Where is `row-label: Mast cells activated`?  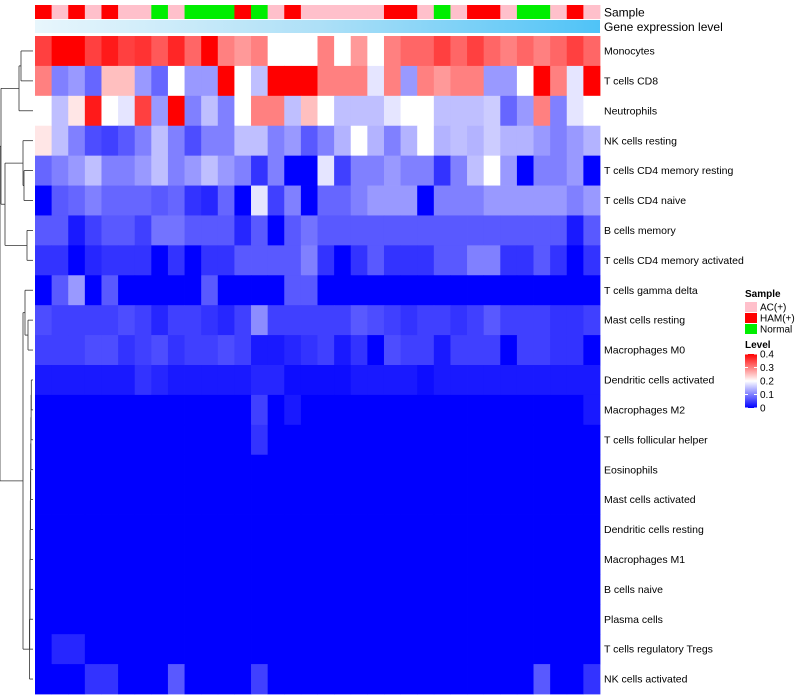
row-label: Mast cells activated is located at coordinates (650, 500).